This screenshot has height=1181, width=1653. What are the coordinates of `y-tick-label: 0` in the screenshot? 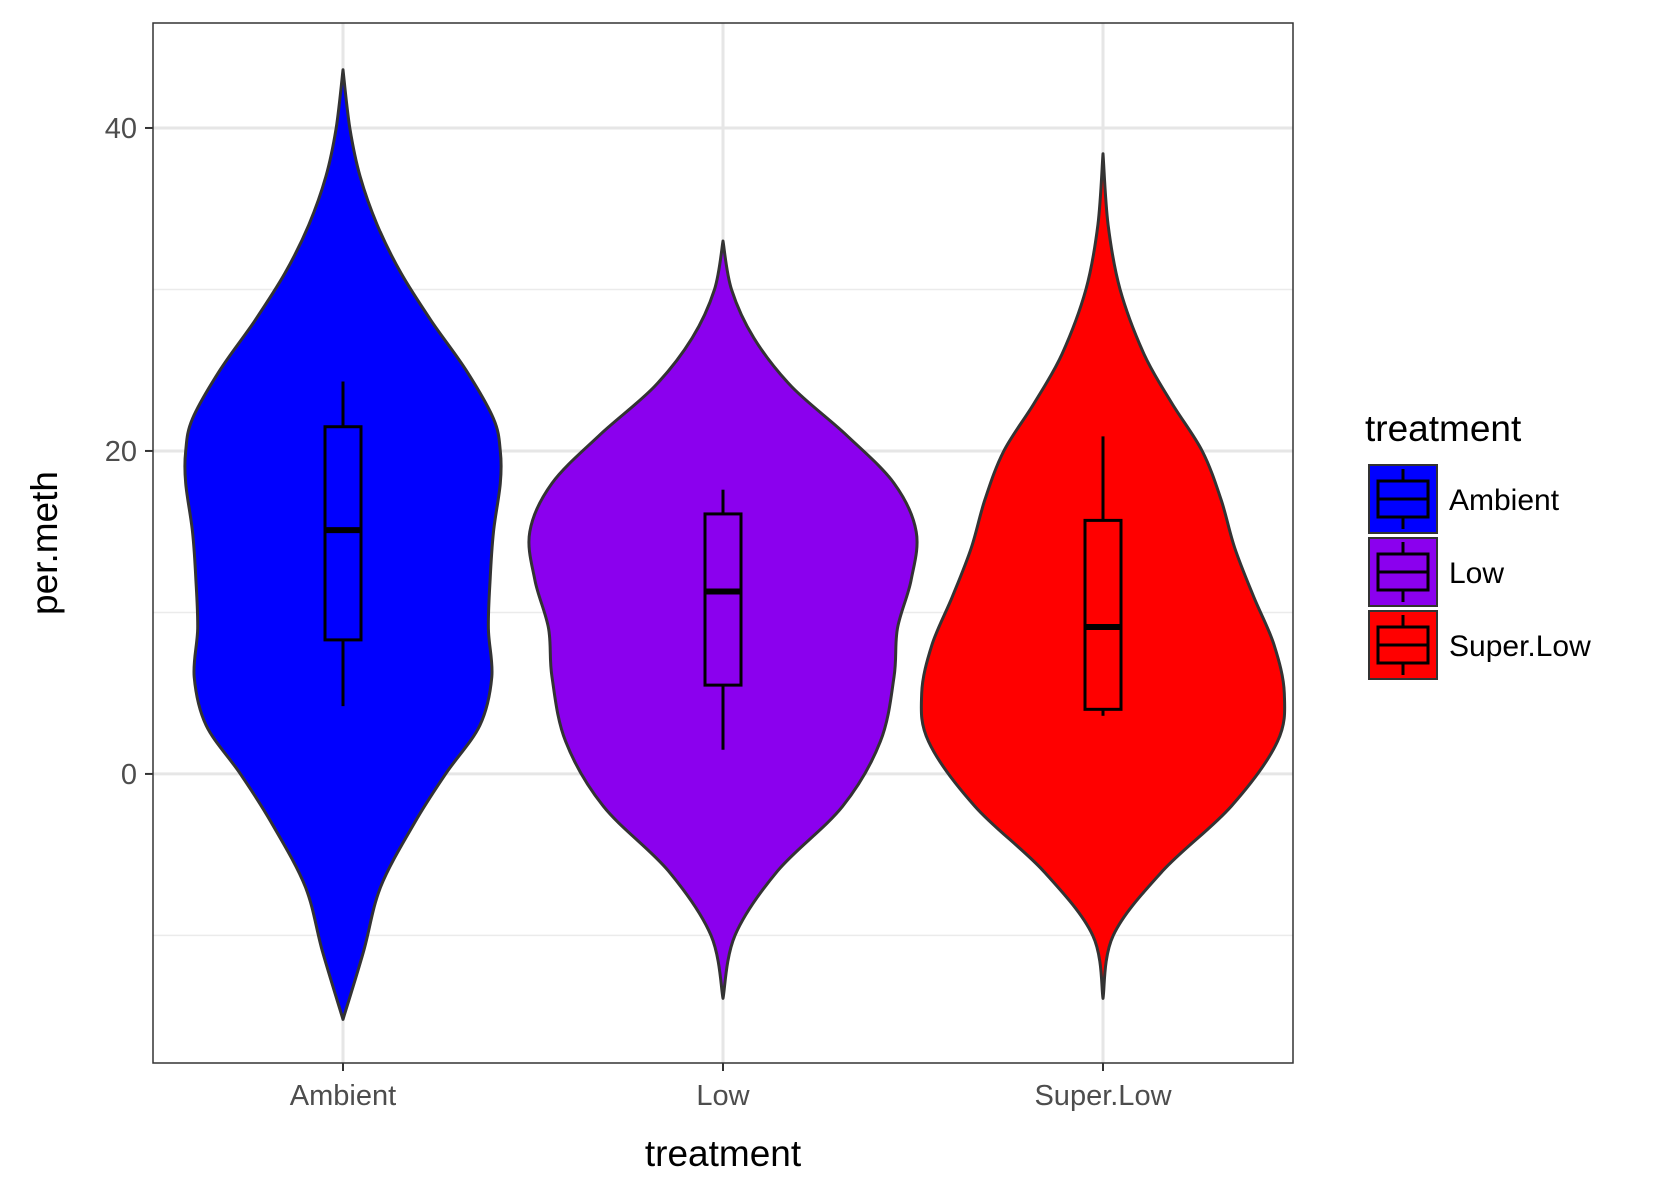 It's located at (129, 775).